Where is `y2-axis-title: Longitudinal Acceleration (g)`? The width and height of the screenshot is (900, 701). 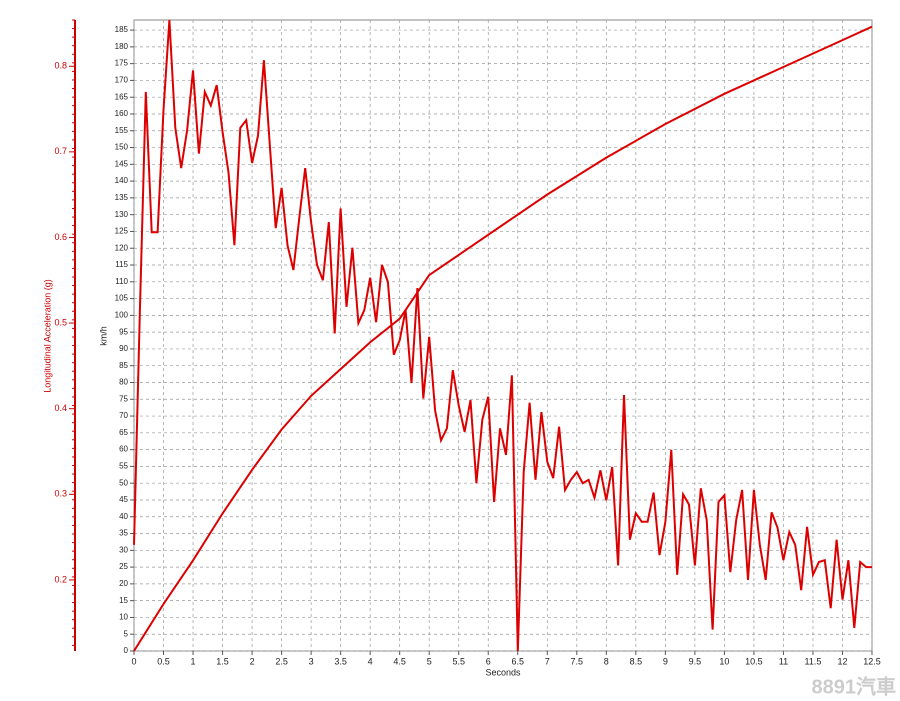 y2-axis-title: Longitudinal Acceleration (g) is located at coordinates (47, 336).